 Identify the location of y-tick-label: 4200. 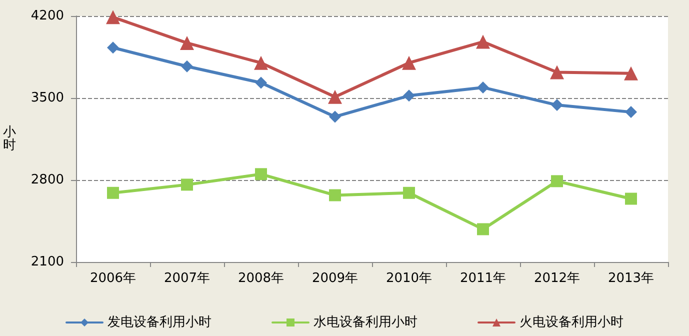
(47, 16).